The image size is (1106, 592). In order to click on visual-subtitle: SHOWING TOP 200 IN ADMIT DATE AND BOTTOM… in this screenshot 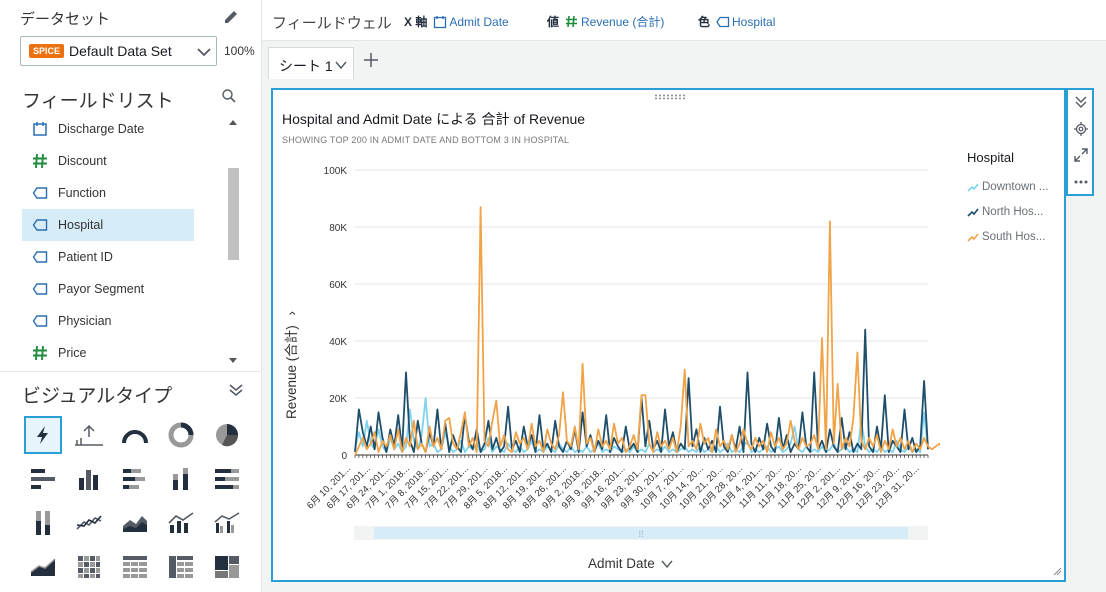, I will do `click(426, 140)`.